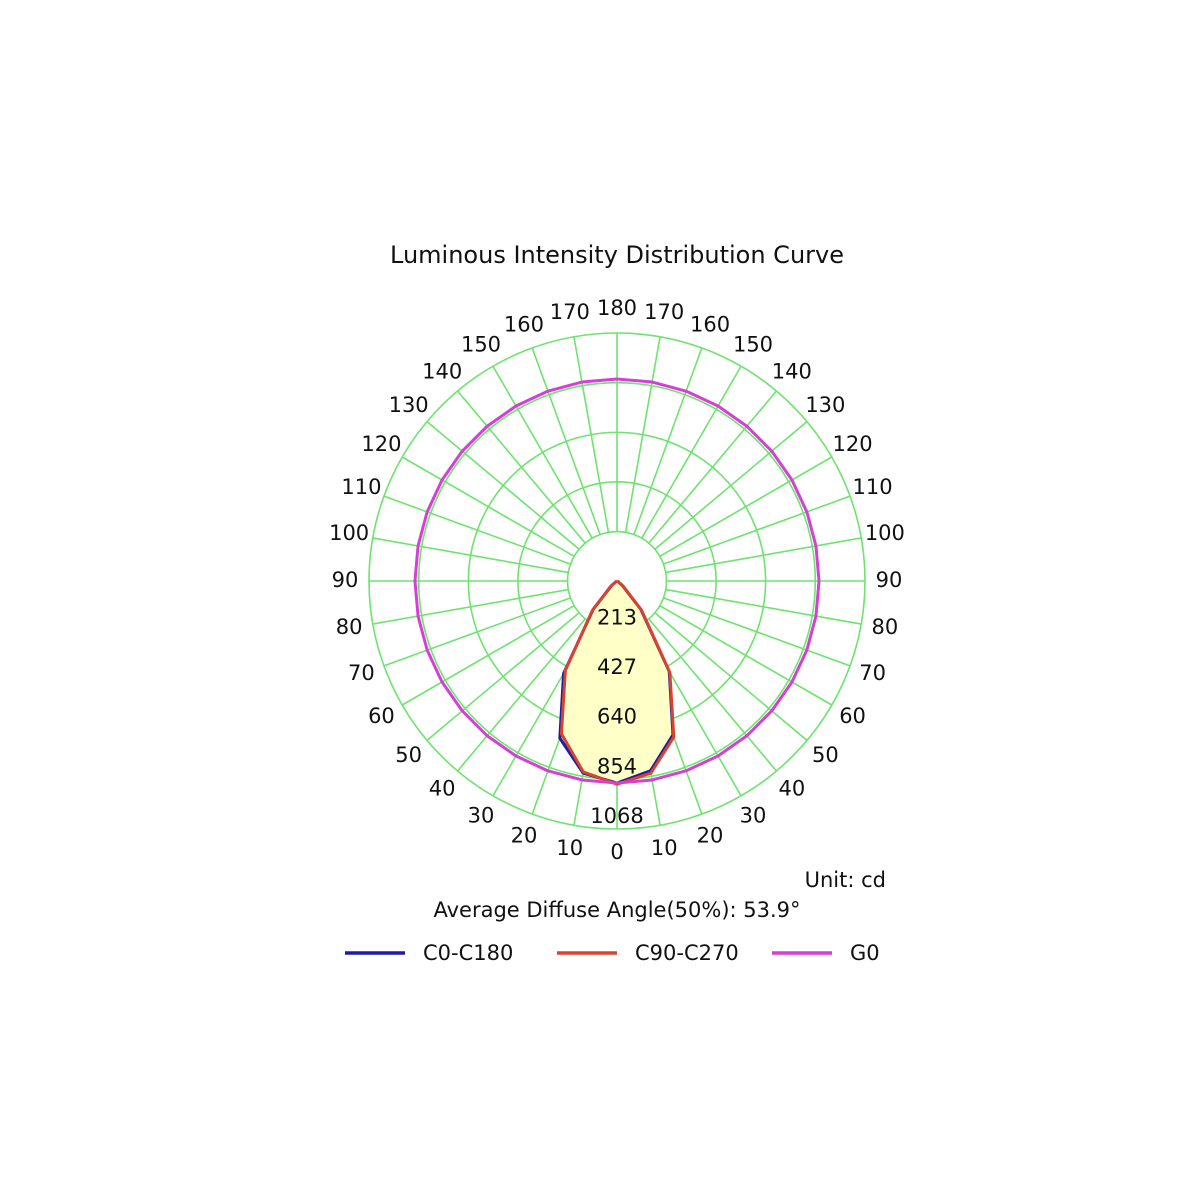 This screenshot has width=1200, height=1200. I want to click on legend-label: G0, so click(865, 953).